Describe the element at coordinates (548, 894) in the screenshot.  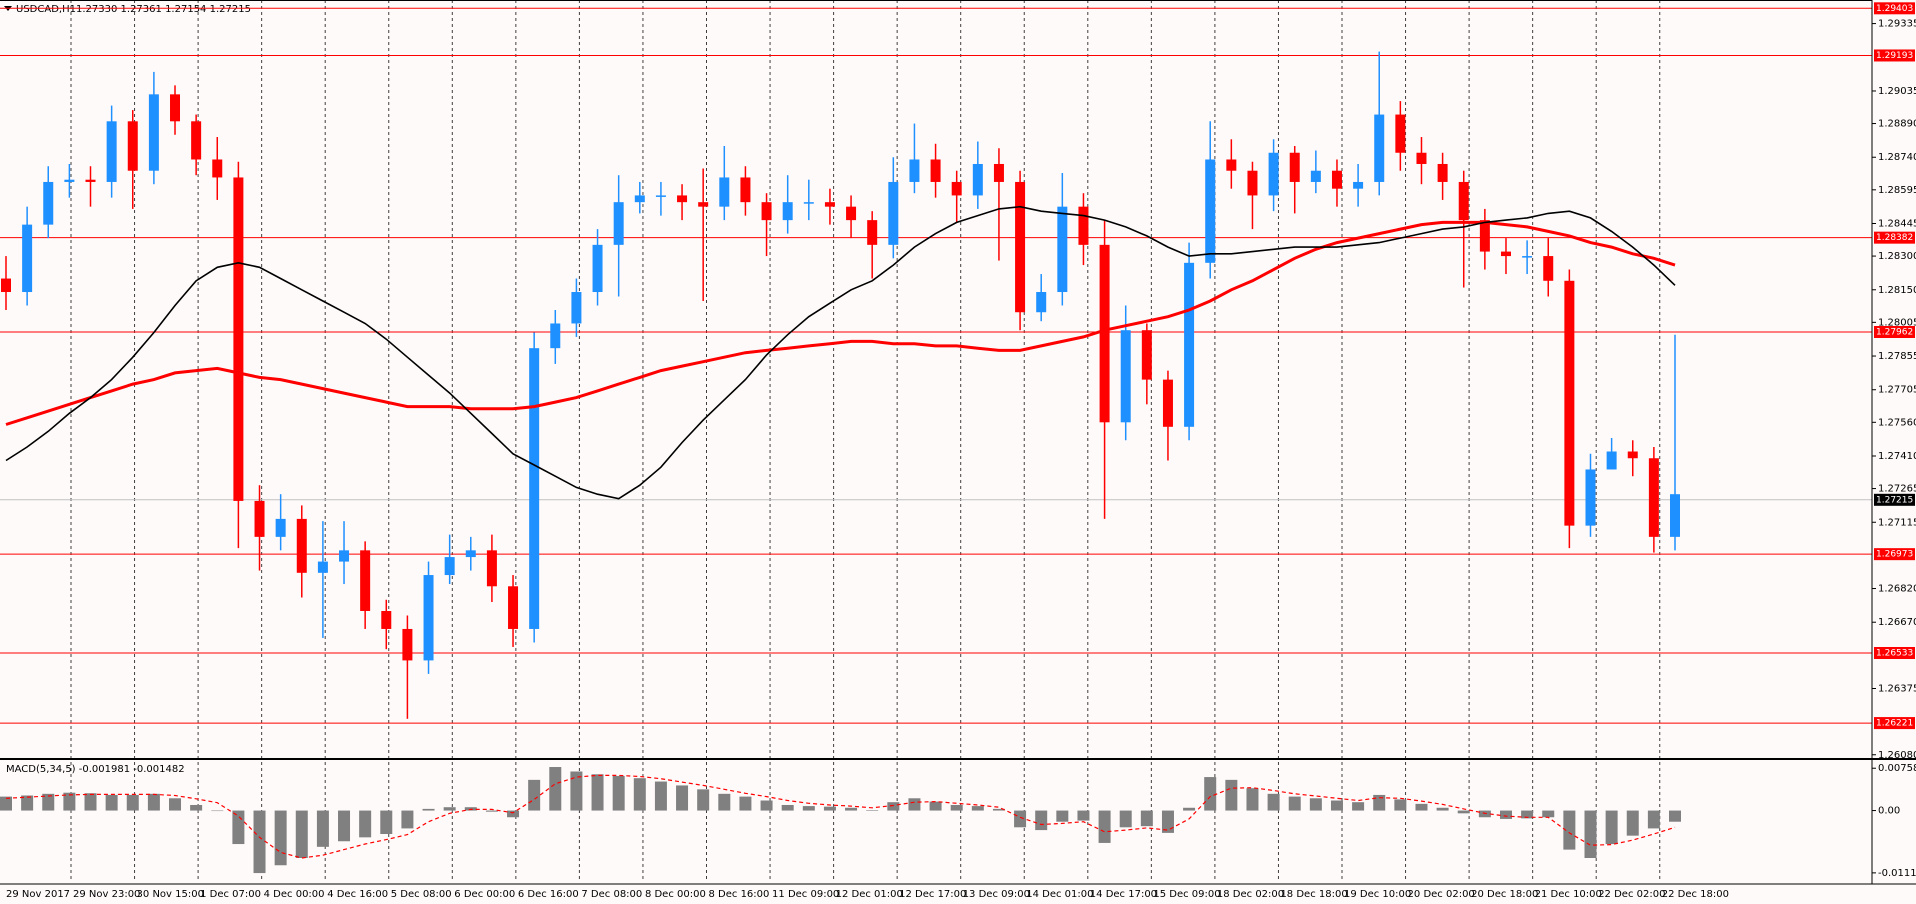
I see `x-tick-label: 6 Dec 16:00` at that location.